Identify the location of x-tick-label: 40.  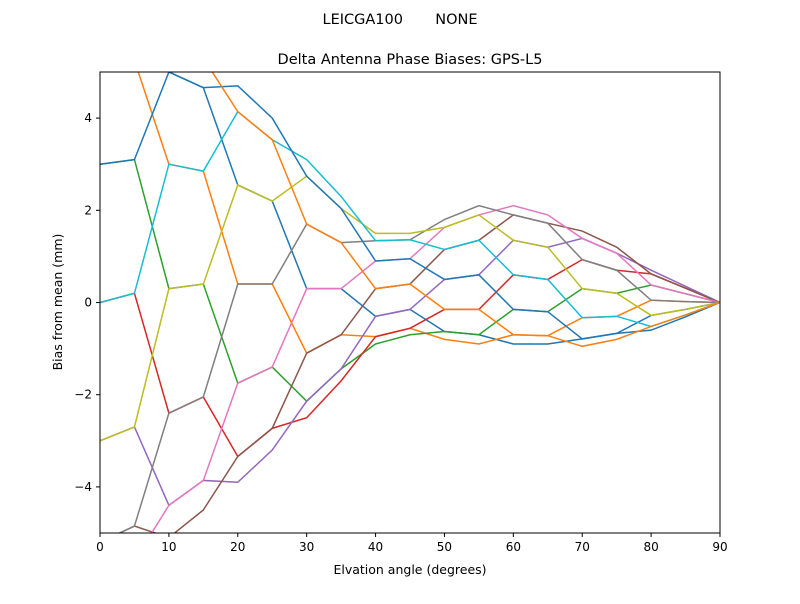
(375, 547).